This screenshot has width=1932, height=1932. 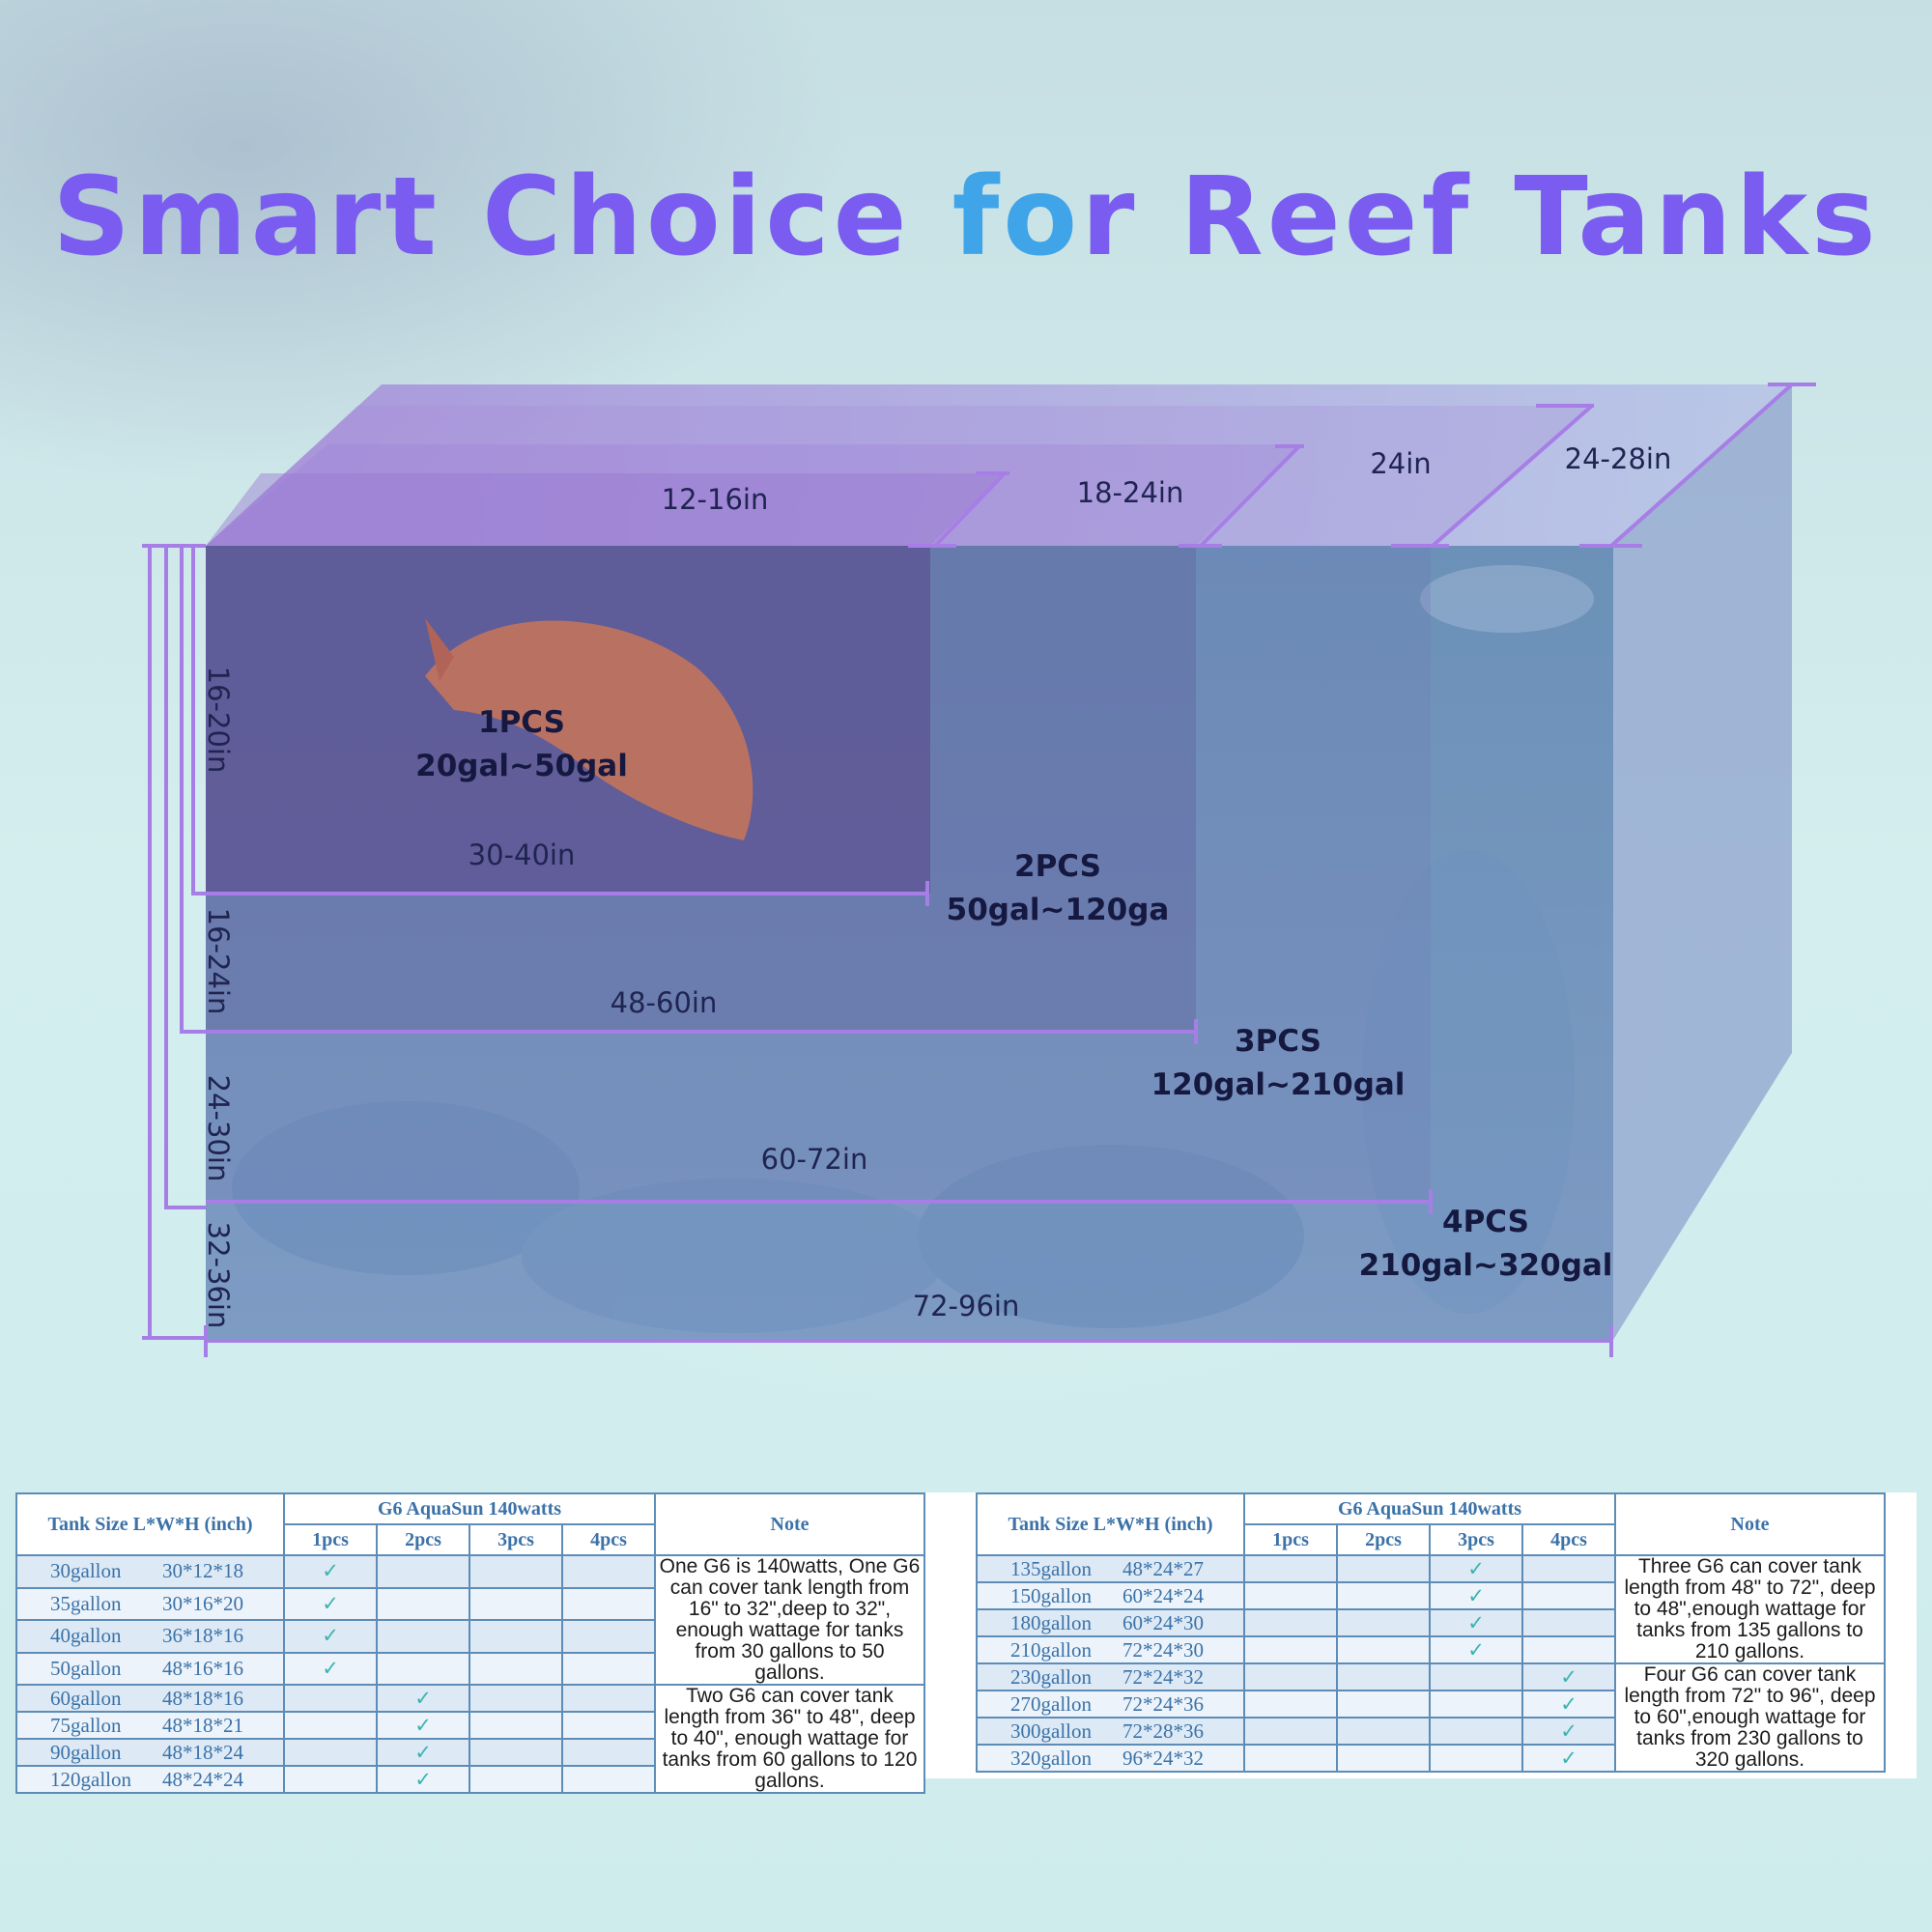 What do you see at coordinates (86, 1752) in the screenshot?
I see `gallon-value: 90gallon` at bounding box center [86, 1752].